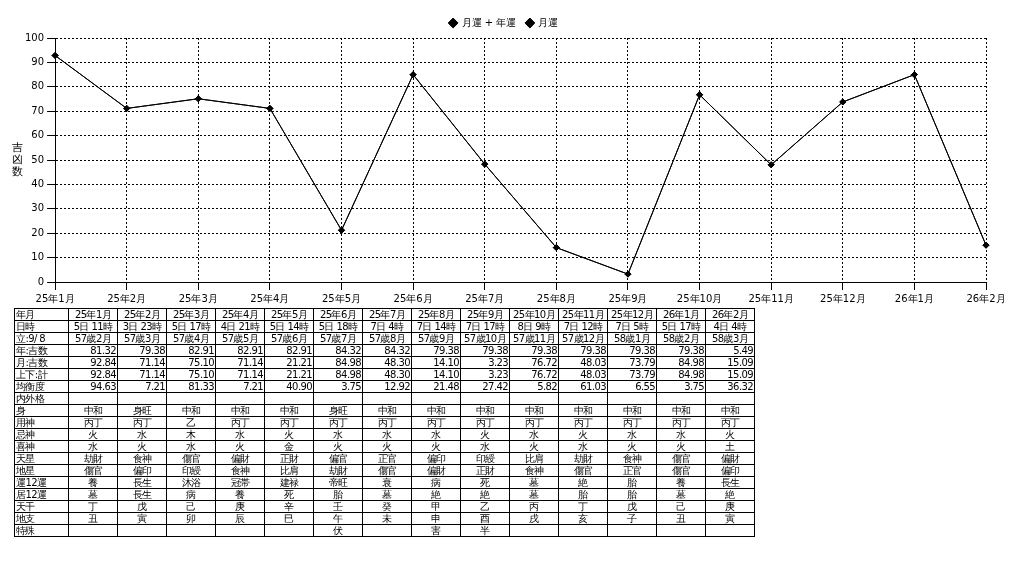 The height and width of the screenshot is (577, 1024). Describe the element at coordinates (681, 518) in the screenshot. I see `text: 丑` at that location.